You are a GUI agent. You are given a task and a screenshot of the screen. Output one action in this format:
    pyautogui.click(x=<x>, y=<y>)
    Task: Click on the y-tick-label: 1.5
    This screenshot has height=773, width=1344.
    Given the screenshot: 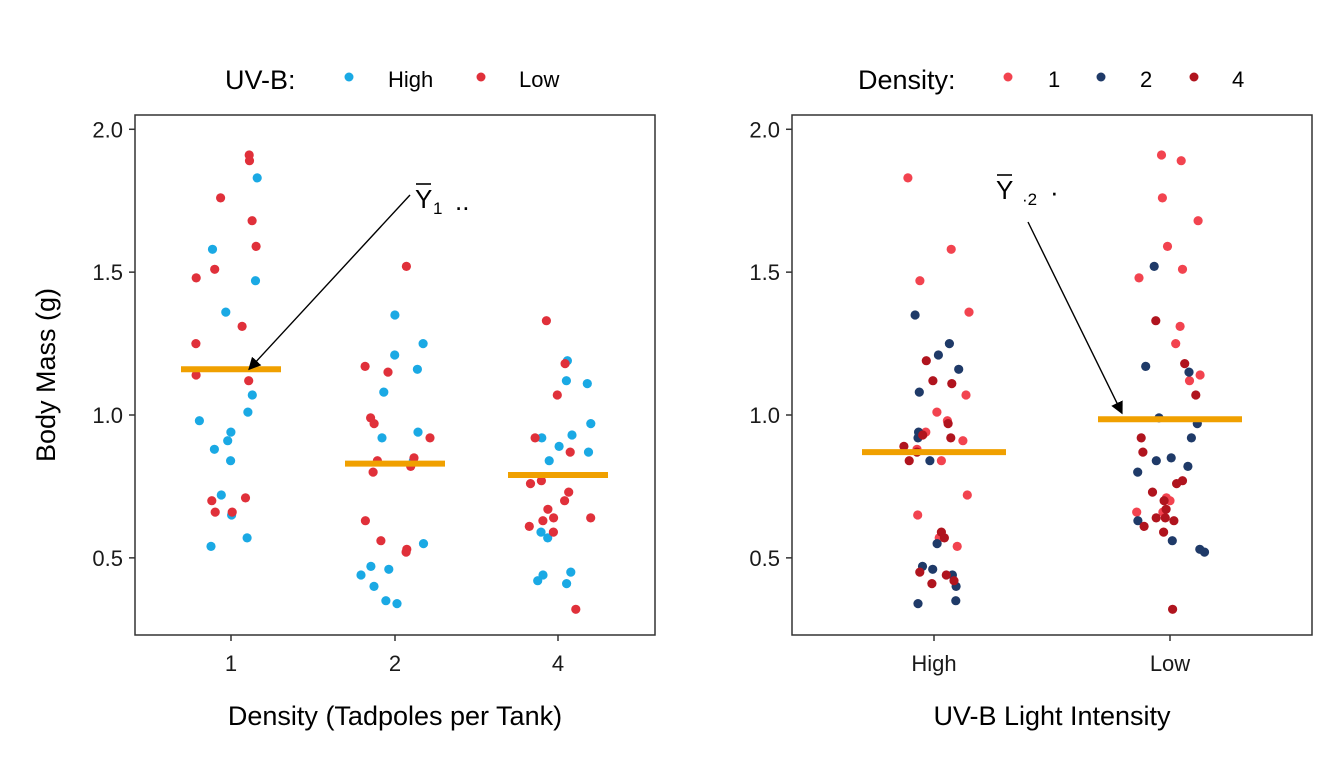 What is the action you would take?
    pyautogui.click(x=107, y=272)
    